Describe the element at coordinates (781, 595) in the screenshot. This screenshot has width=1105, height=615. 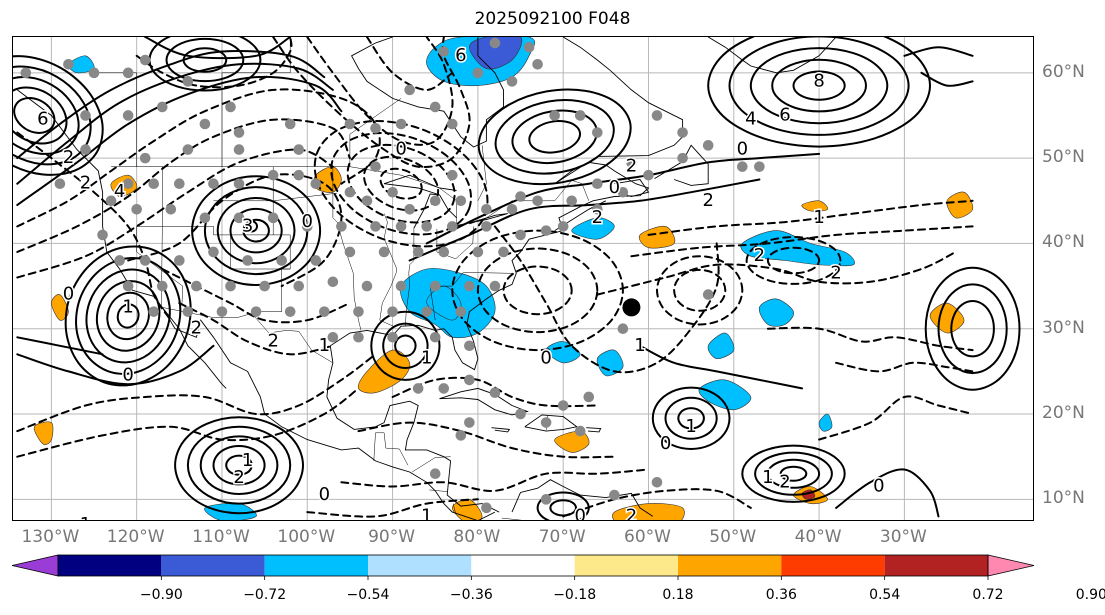
I see `colorbar-tick-label: 0.36` at that location.